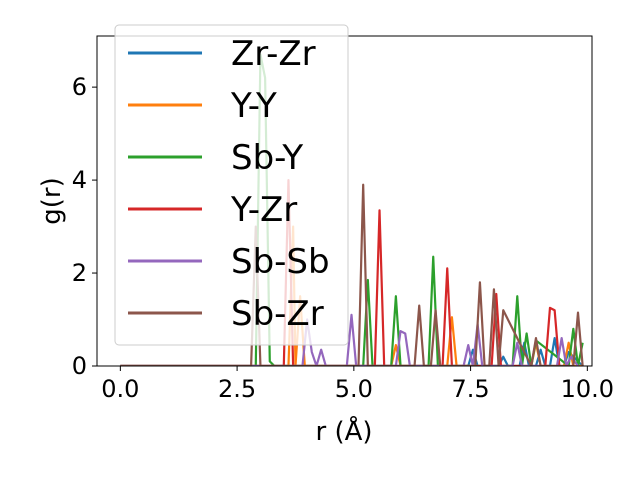 Image resolution: width=640 pixels, height=485 pixels. I want to click on y-tick-label: 4, so click(79, 180).